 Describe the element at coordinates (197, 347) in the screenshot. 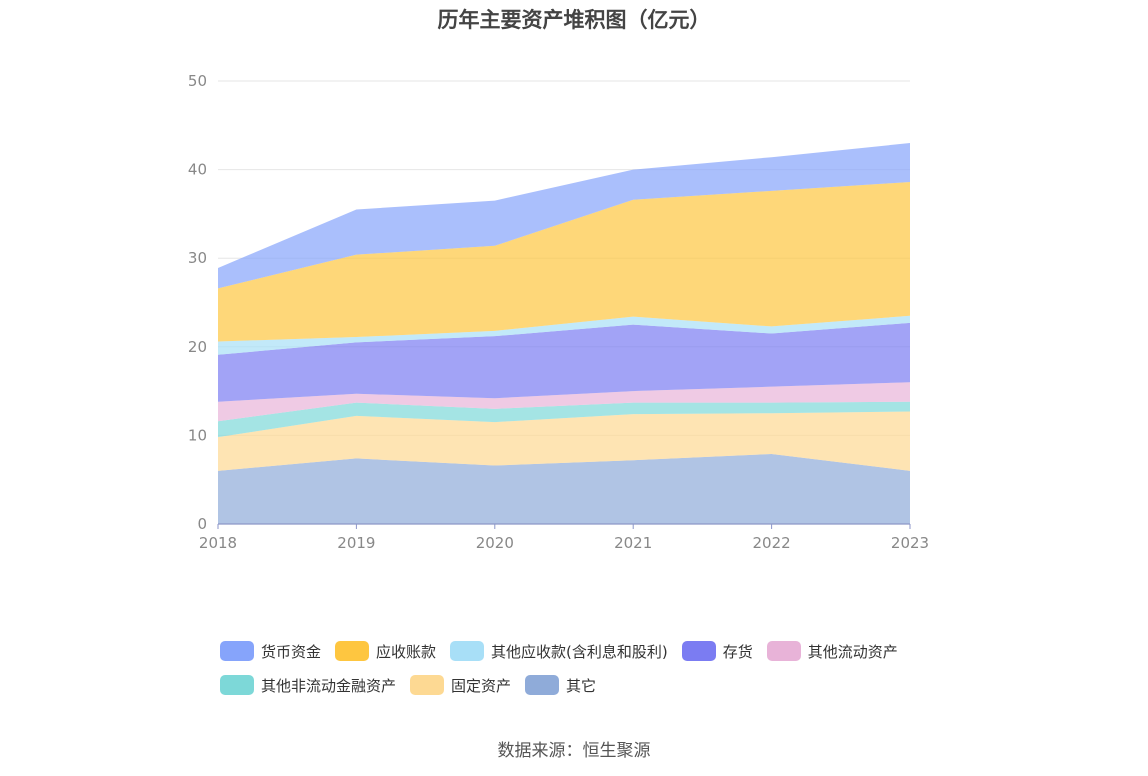

I see `y-tick-label: 20` at that location.